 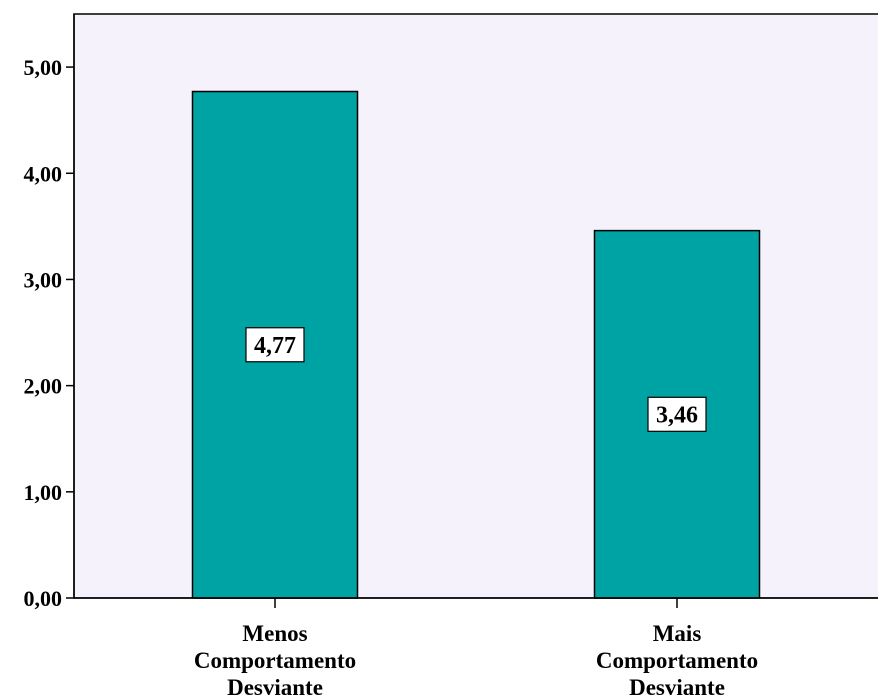 I want to click on data-label: 4,77, so click(x=275, y=346).